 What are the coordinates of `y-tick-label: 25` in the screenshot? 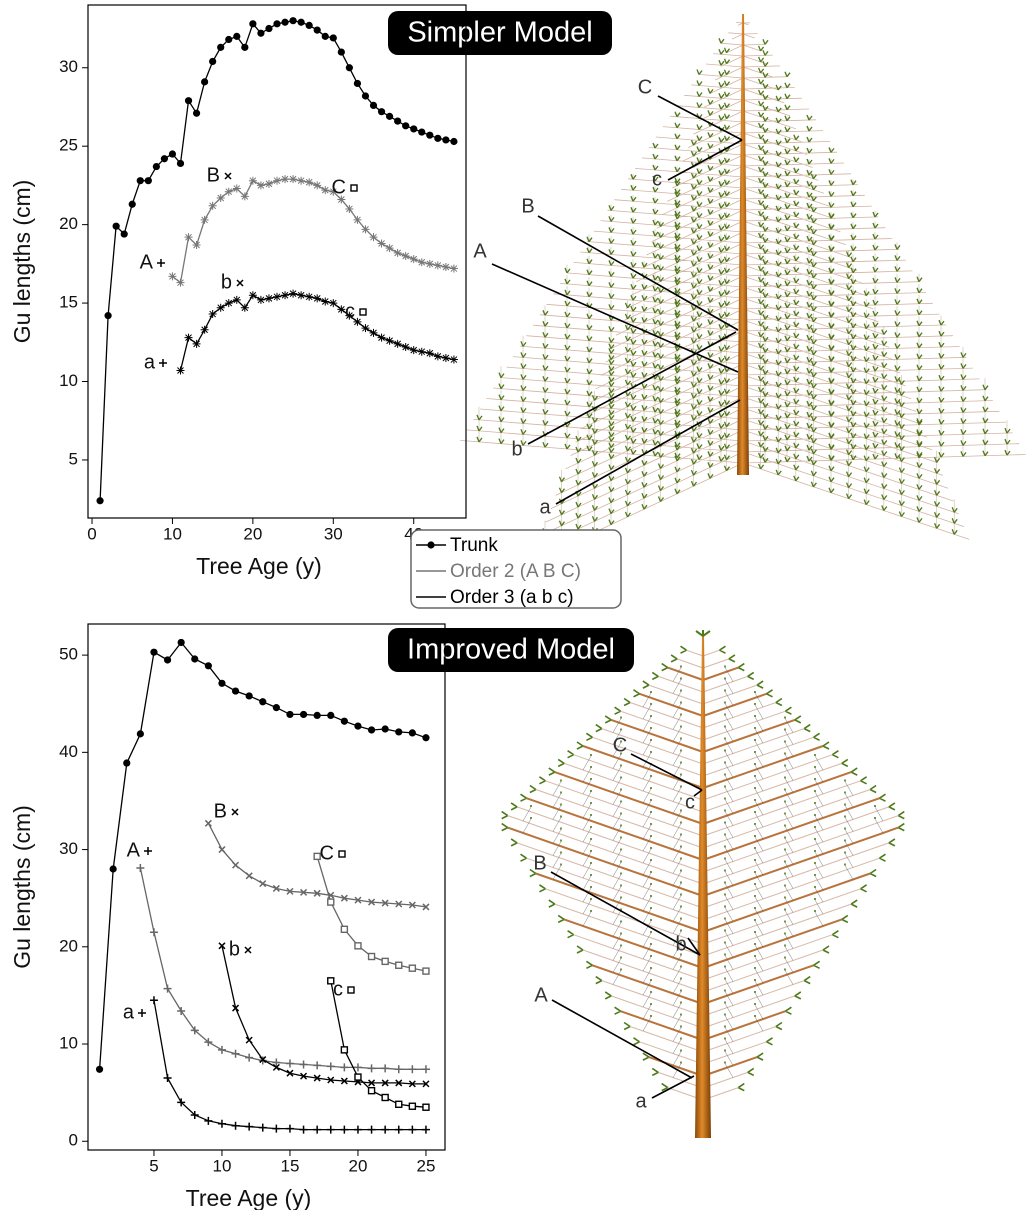 It's located at (68, 145).